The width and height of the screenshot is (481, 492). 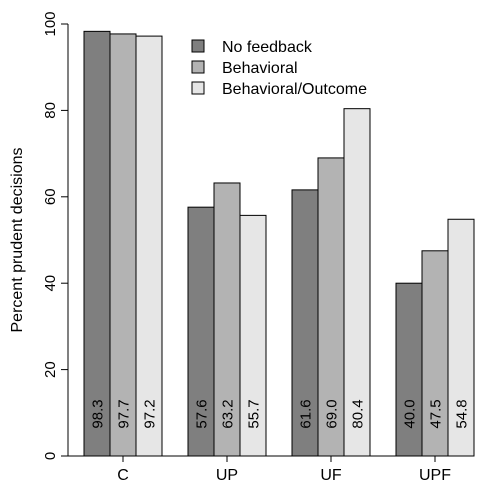 I want to click on y-tick-label: 0, so click(x=50, y=456).